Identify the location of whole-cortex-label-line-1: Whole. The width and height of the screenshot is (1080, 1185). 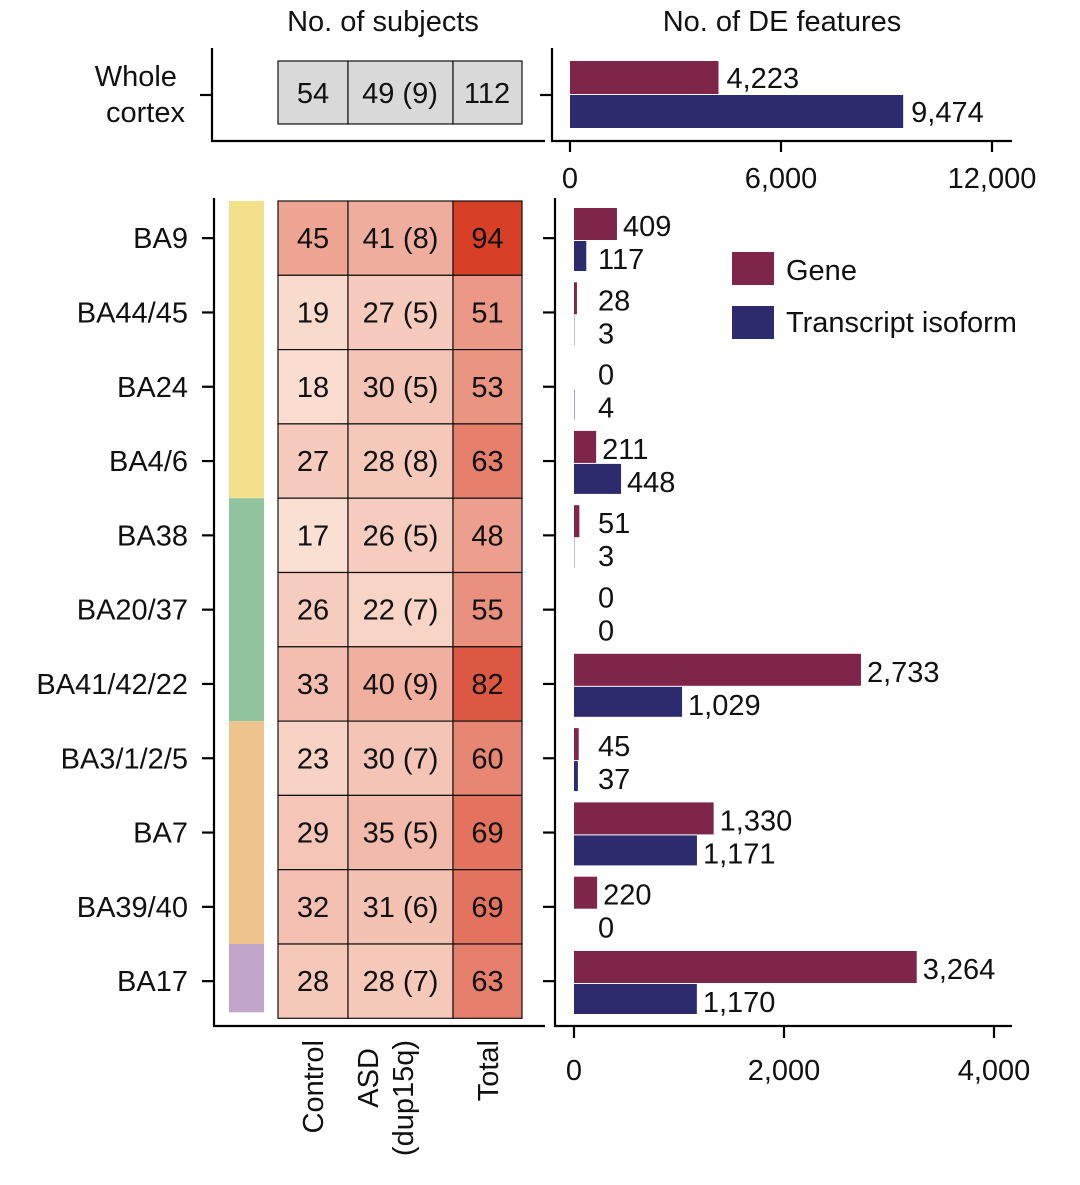
(136, 77).